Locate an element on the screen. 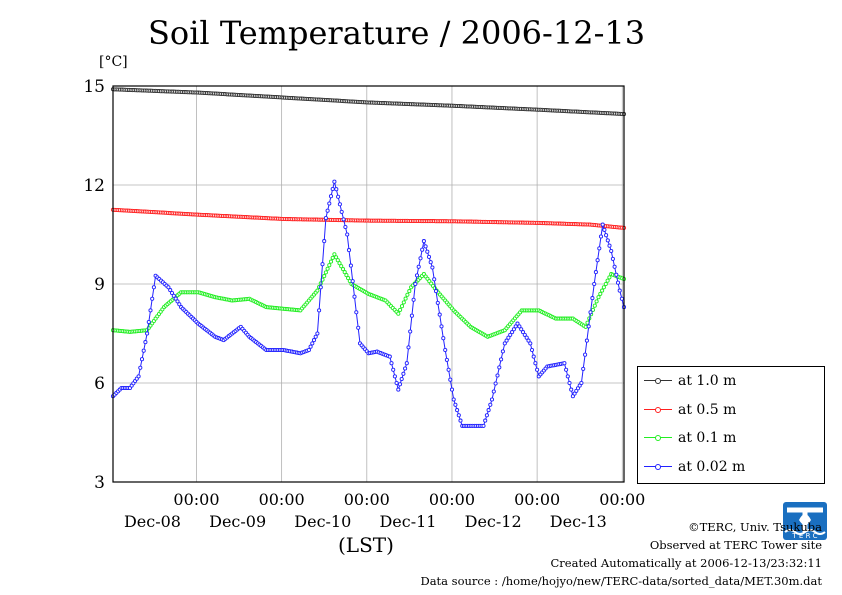  y-tick-label: 15 is located at coordinates (94, 87).